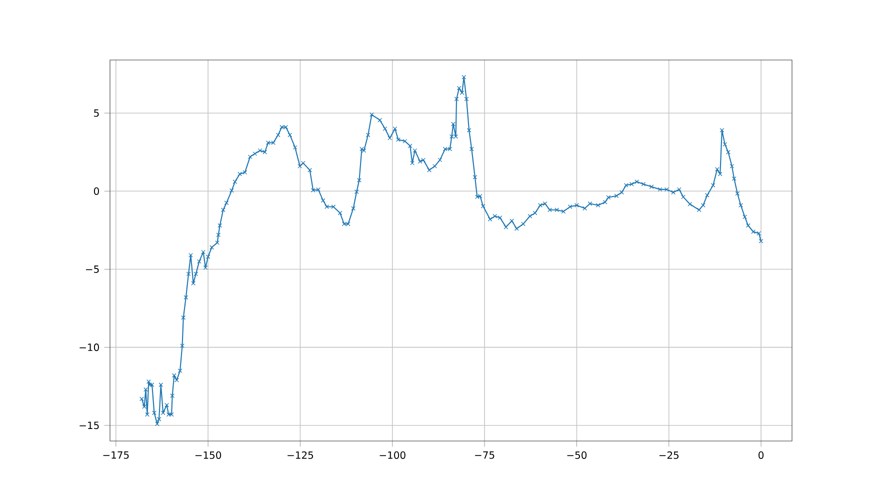 The image size is (880, 495). What do you see at coordinates (208, 455) in the screenshot?
I see `x-tick-label: −150` at bounding box center [208, 455].